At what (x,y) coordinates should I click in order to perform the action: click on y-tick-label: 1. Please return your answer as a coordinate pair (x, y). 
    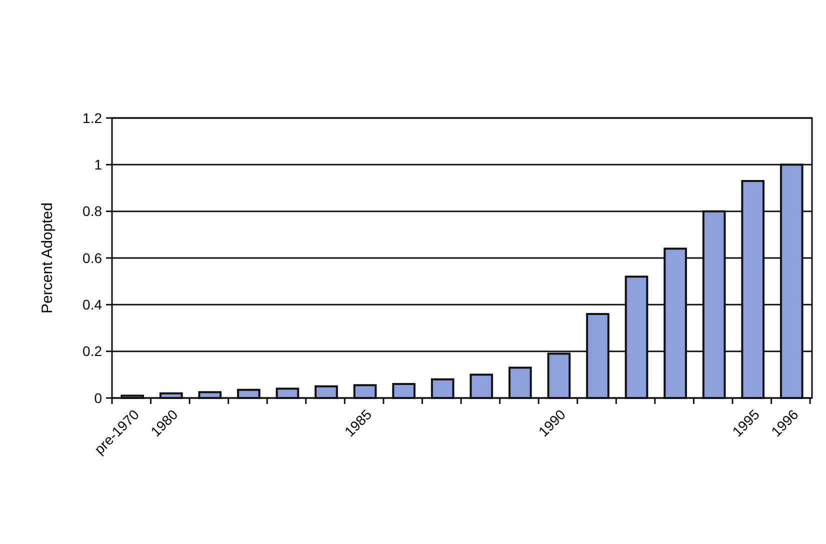
    Looking at the image, I should click on (98, 164).